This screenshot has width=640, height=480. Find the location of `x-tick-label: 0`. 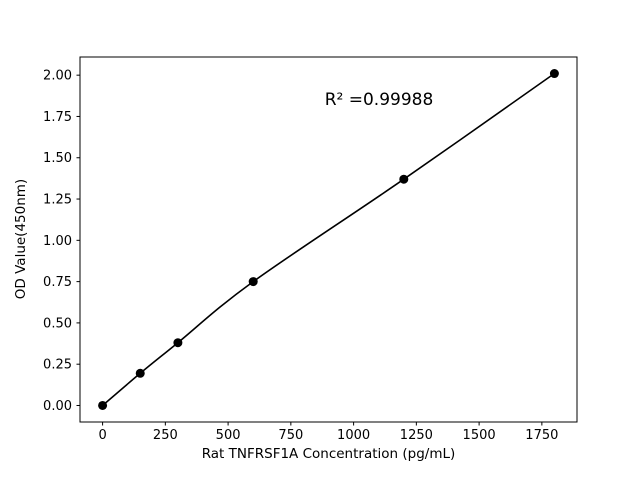

x-tick-label: 0 is located at coordinates (102, 435).